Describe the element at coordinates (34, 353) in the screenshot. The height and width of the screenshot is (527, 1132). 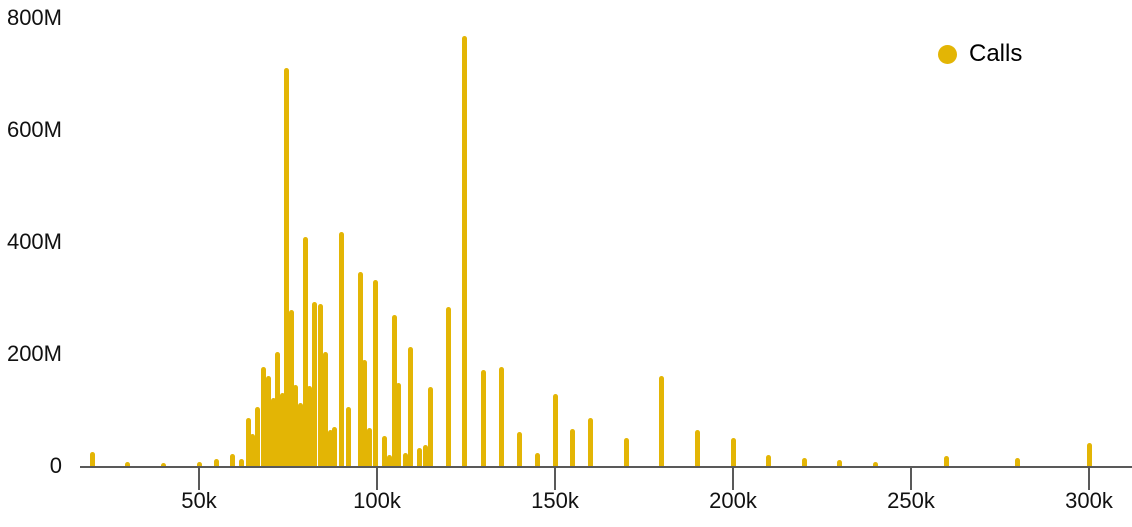
I see `y-axis-tick-label: 200M` at that location.